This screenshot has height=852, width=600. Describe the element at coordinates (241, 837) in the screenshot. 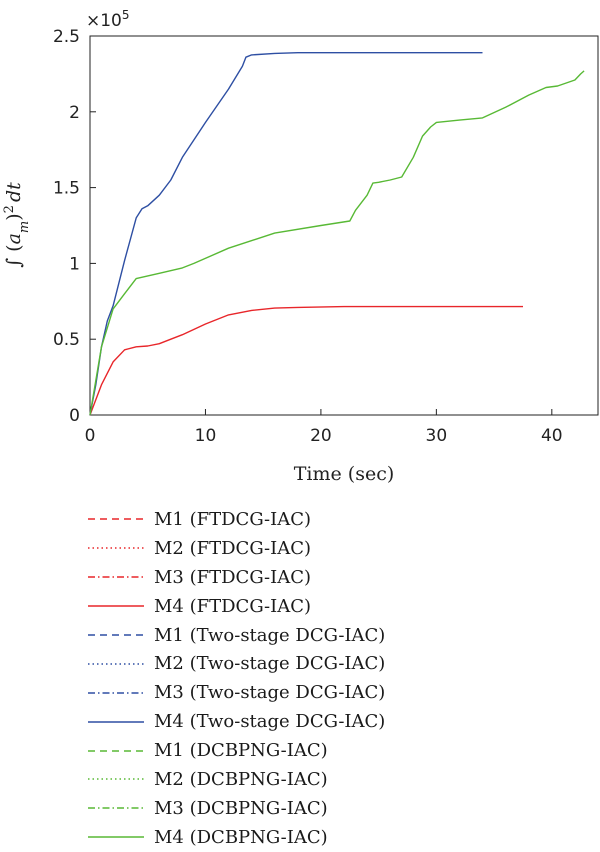

I see `legend-label: M4 (DCBPNG-IAC)` at that location.